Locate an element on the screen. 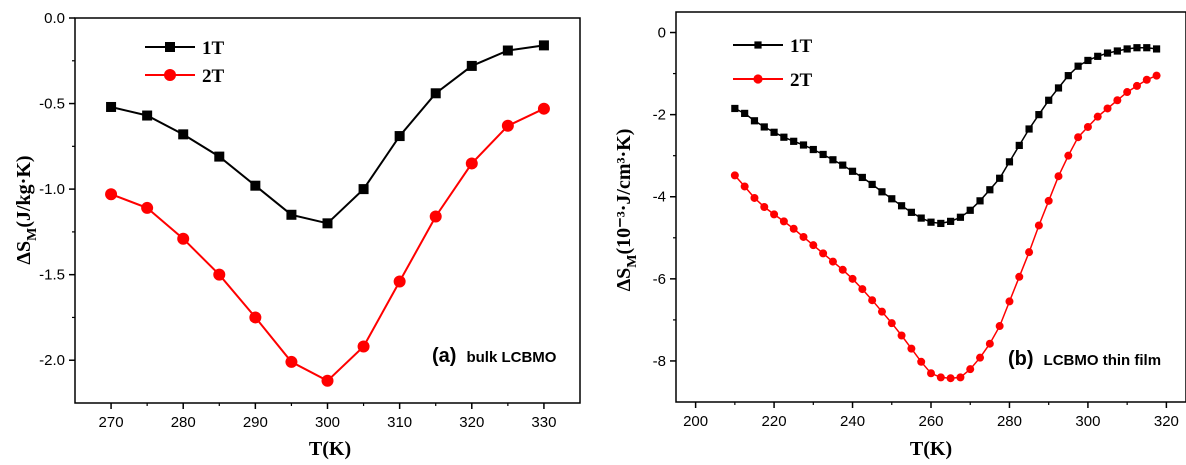 This screenshot has width=1186, height=465. panel-b-legend-marker-1T is located at coordinates (758, 45).